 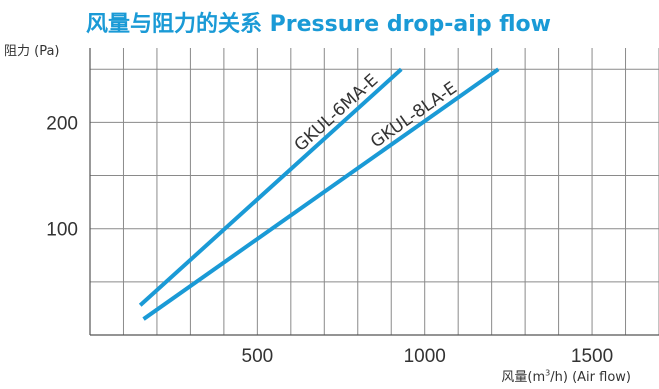 What do you see at coordinates (590, 377) in the screenshot?
I see `x-axis-label-suffix: /h) (Air flow)` at bounding box center [590, 377].